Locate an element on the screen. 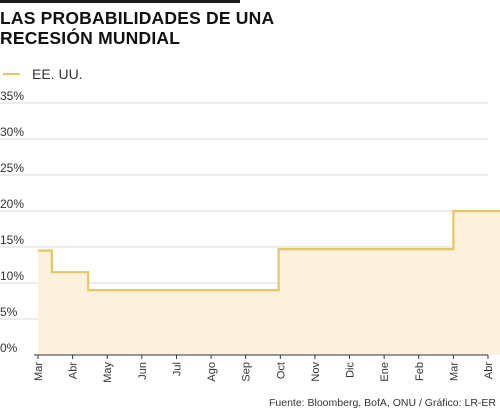 The image size is (500, 413). y-tick-label: 15% is located at coordinates (12, 240).